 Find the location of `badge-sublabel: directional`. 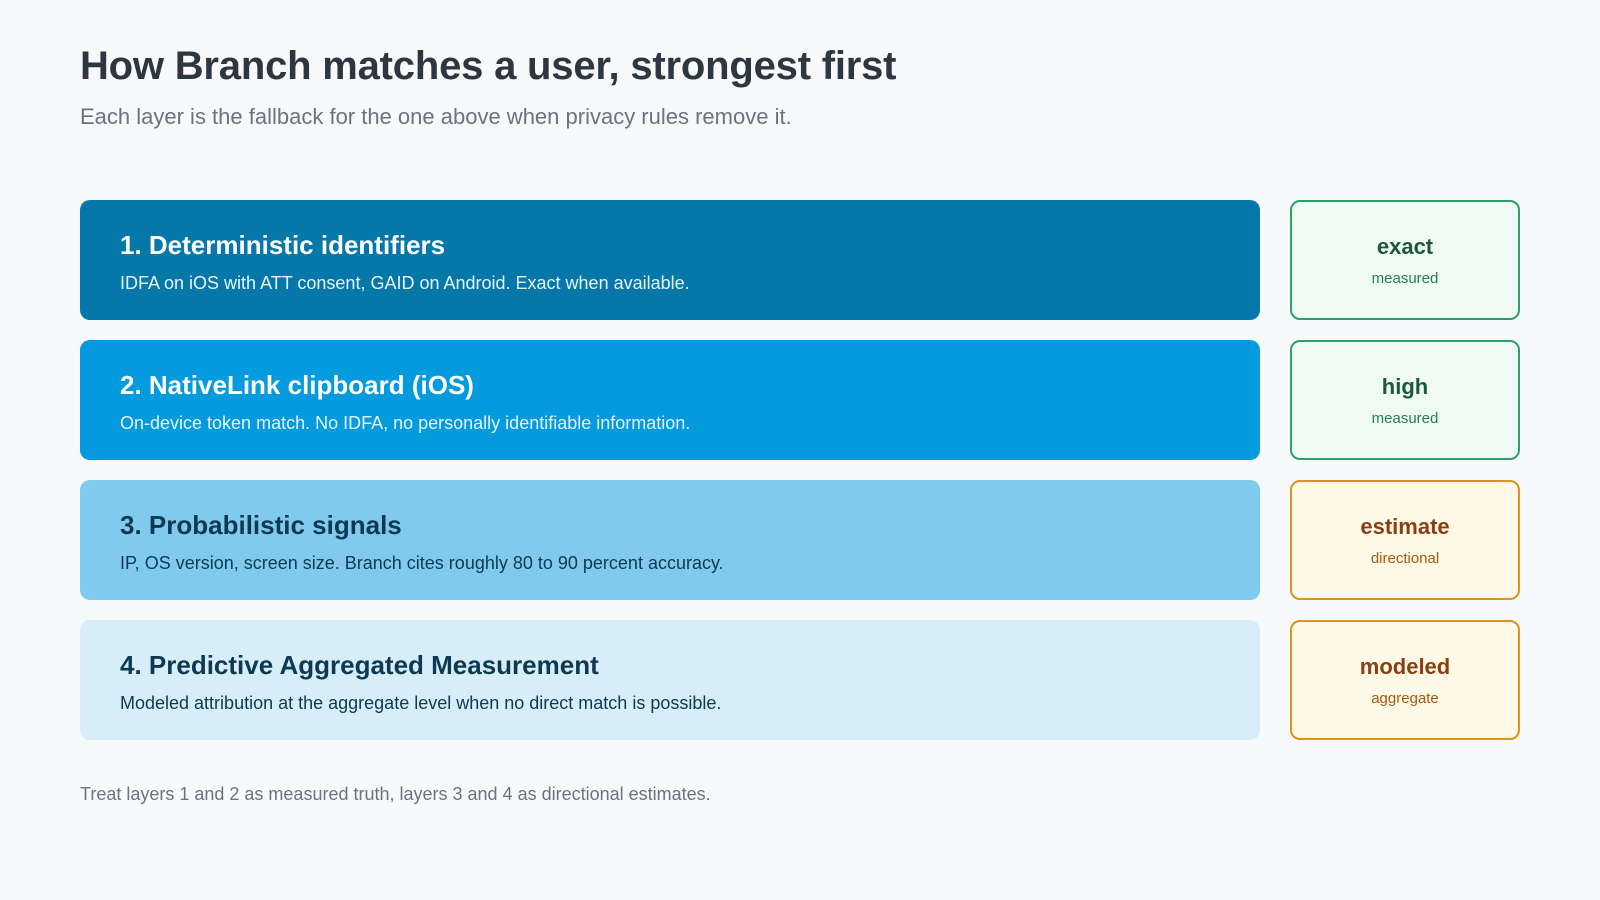

badge-sublabel: directional is located at coordinates (1405, 558).